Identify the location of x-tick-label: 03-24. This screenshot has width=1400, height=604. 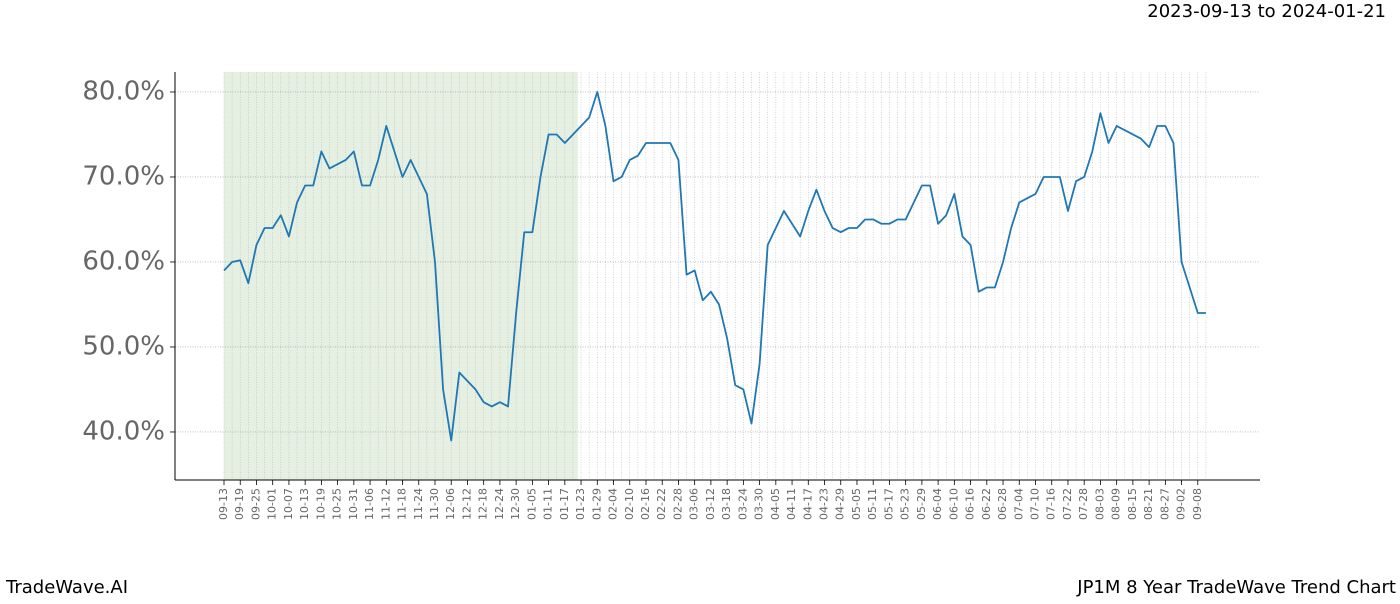
(742, 504).